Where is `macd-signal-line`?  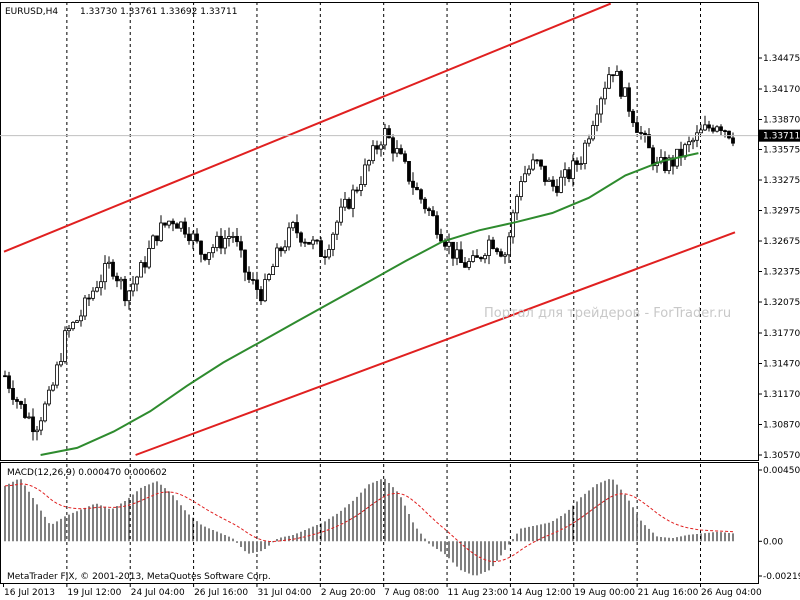
macd-signal-line is located at coordinates (369, 523).